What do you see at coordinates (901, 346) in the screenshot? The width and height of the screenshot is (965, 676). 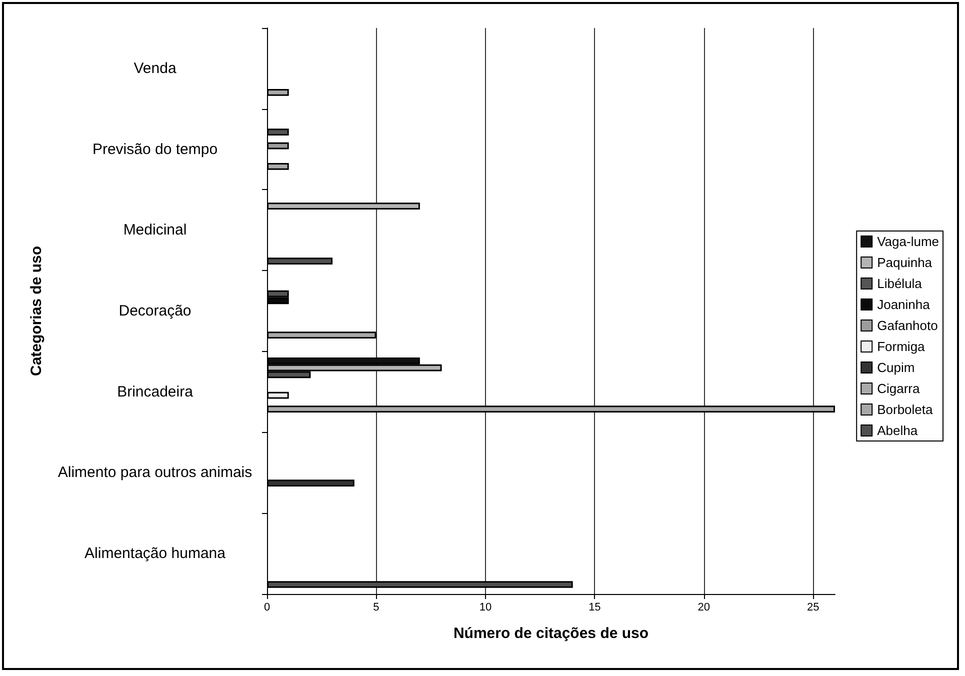 I see `legend-label: Formiga` at bounding box center [901, 346].